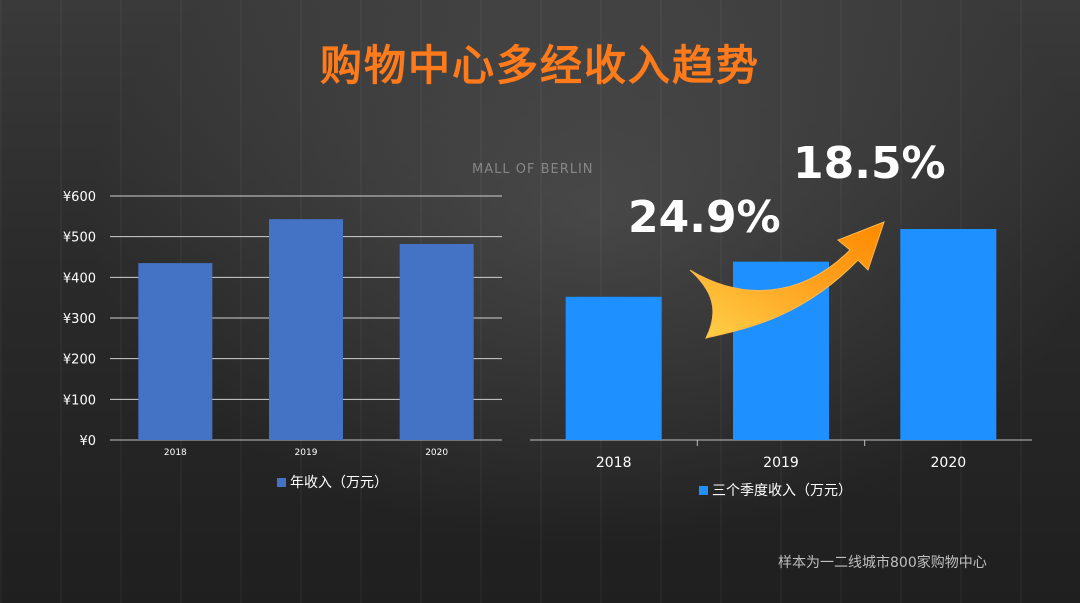 The width and height of the screenshot is (1080, 603). I want to click on left-bar-2020, so click(436, 341).